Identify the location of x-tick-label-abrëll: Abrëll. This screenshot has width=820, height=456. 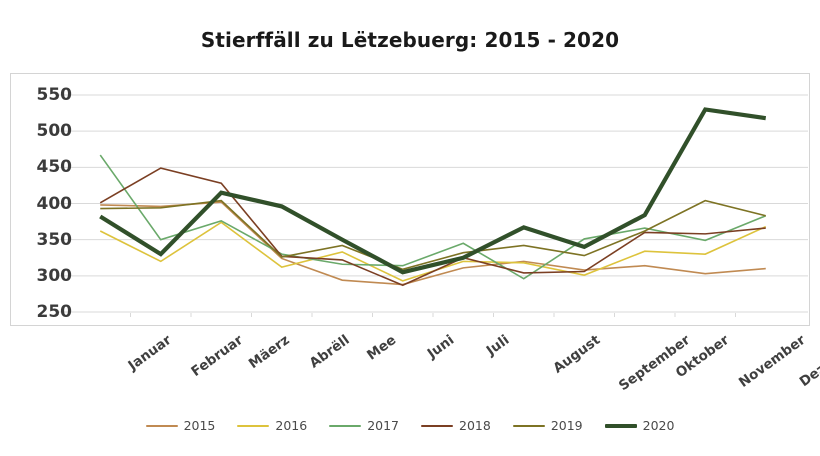
(329, 352).